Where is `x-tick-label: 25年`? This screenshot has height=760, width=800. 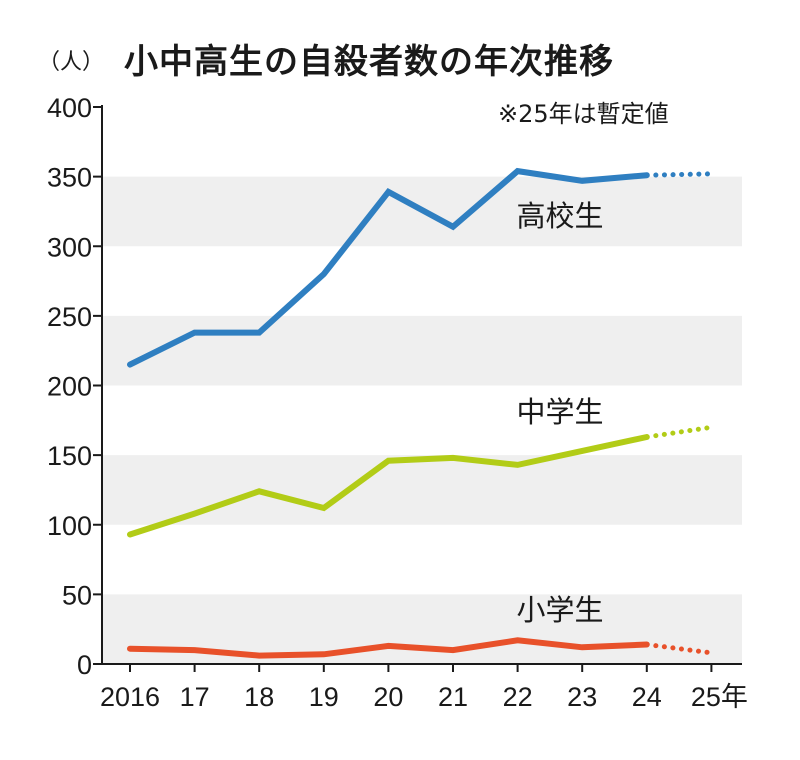
x-tick-label: 25年 is located at coordinates (719, 697).